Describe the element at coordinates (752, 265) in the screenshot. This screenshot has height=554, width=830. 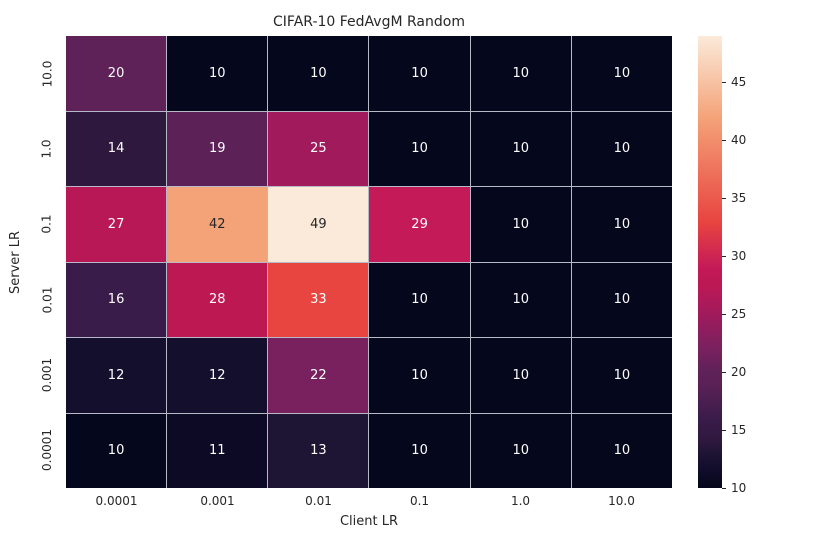
I see `colorbar-tick-labels: 10 15 20 25 30 35 40 45` at that location.